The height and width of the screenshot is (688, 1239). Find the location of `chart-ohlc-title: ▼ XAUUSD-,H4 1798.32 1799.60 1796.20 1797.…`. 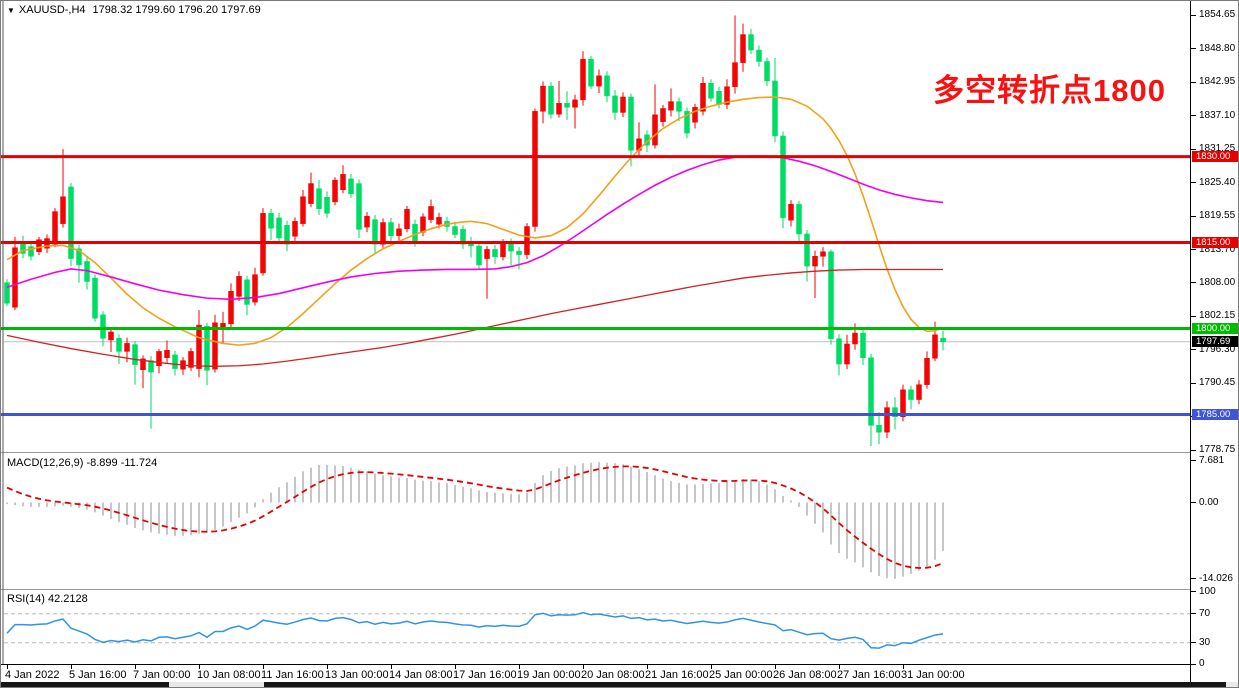

chart-ohlc-title: ▼ XAUUSD-,H4 1798.32 1799.60 1796.20 1797.… is located at coordinates (134, 10).